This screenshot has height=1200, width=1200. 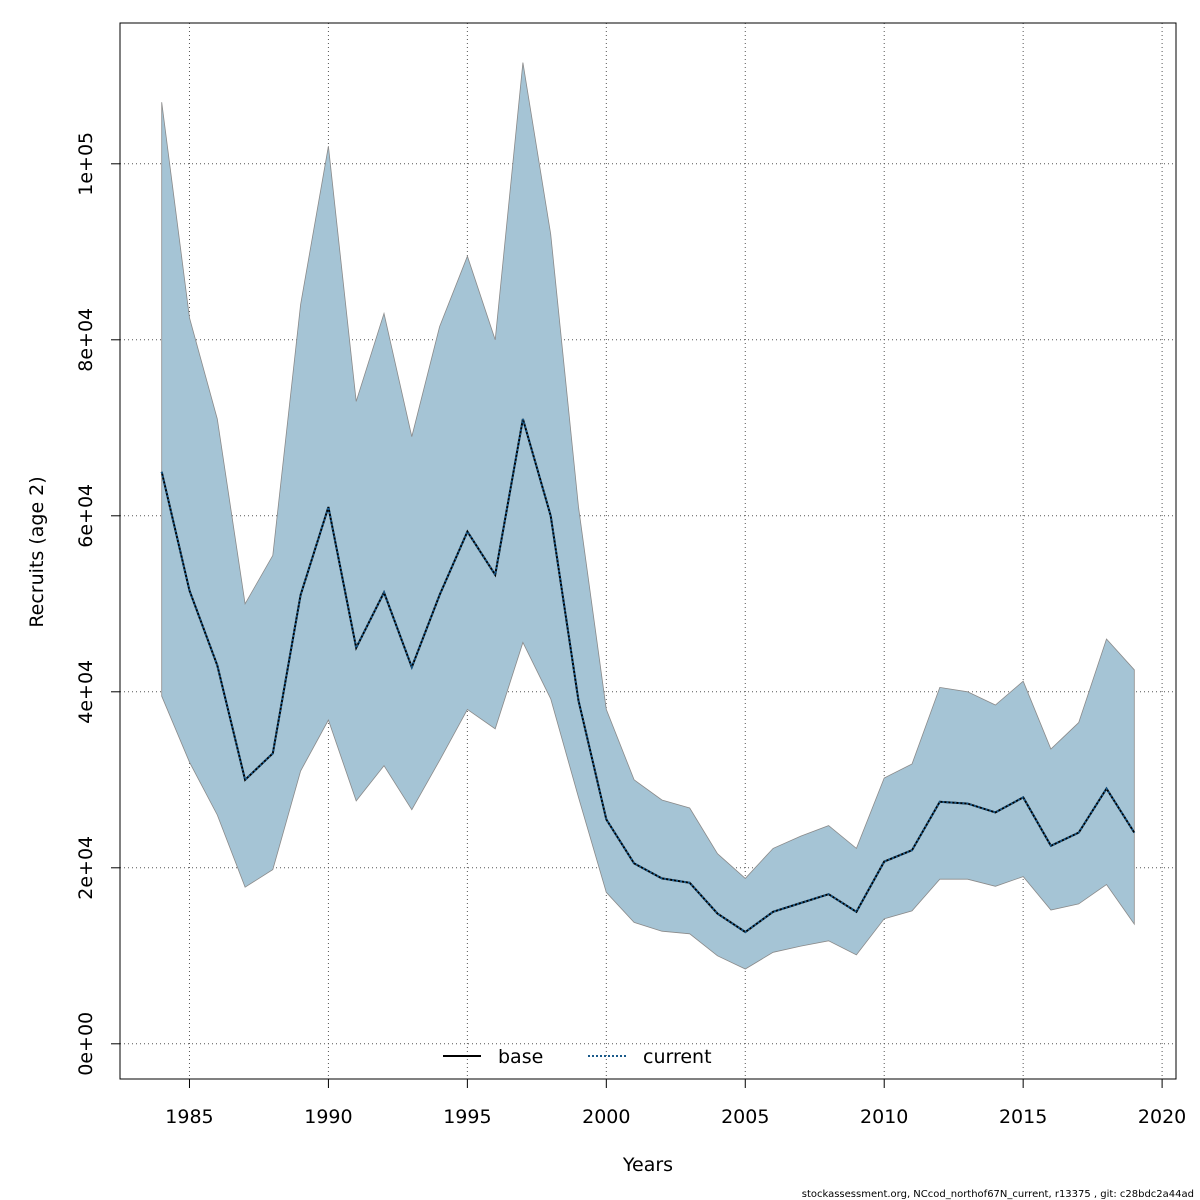 I want to click on x-tick-label-2010: 2010, so click(x=884, y=1117).